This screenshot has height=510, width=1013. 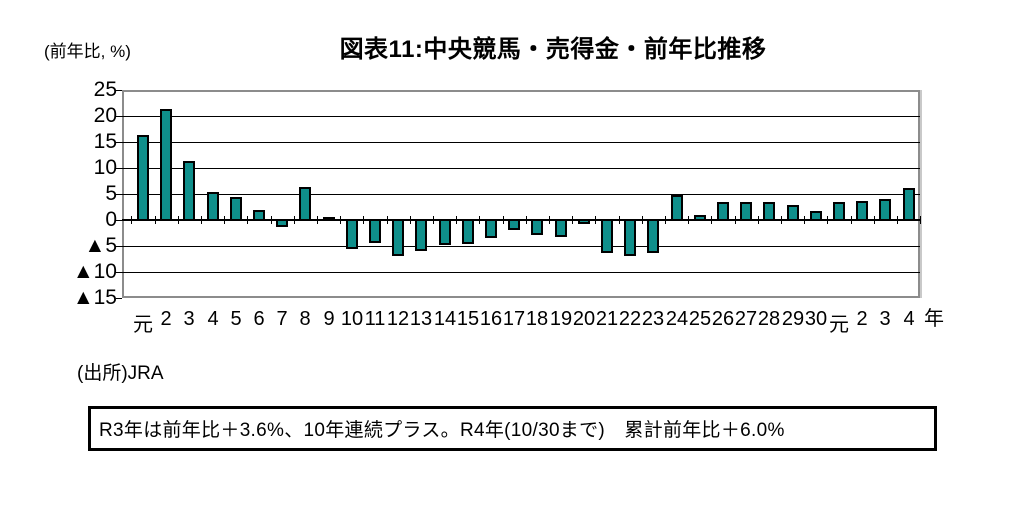 I want to click on x-axis-tick-label: 28, so click(x=769, y=319).